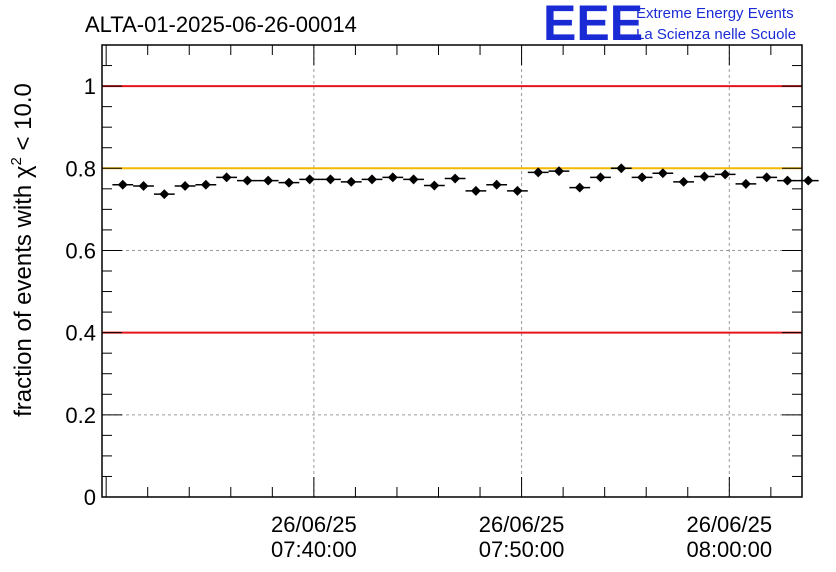 This screenshot has height=572, width=836. Describe the element at coordinates (729, 549) in the screenshot. I see `x-tick-time-label: 08:00:00` at that location.